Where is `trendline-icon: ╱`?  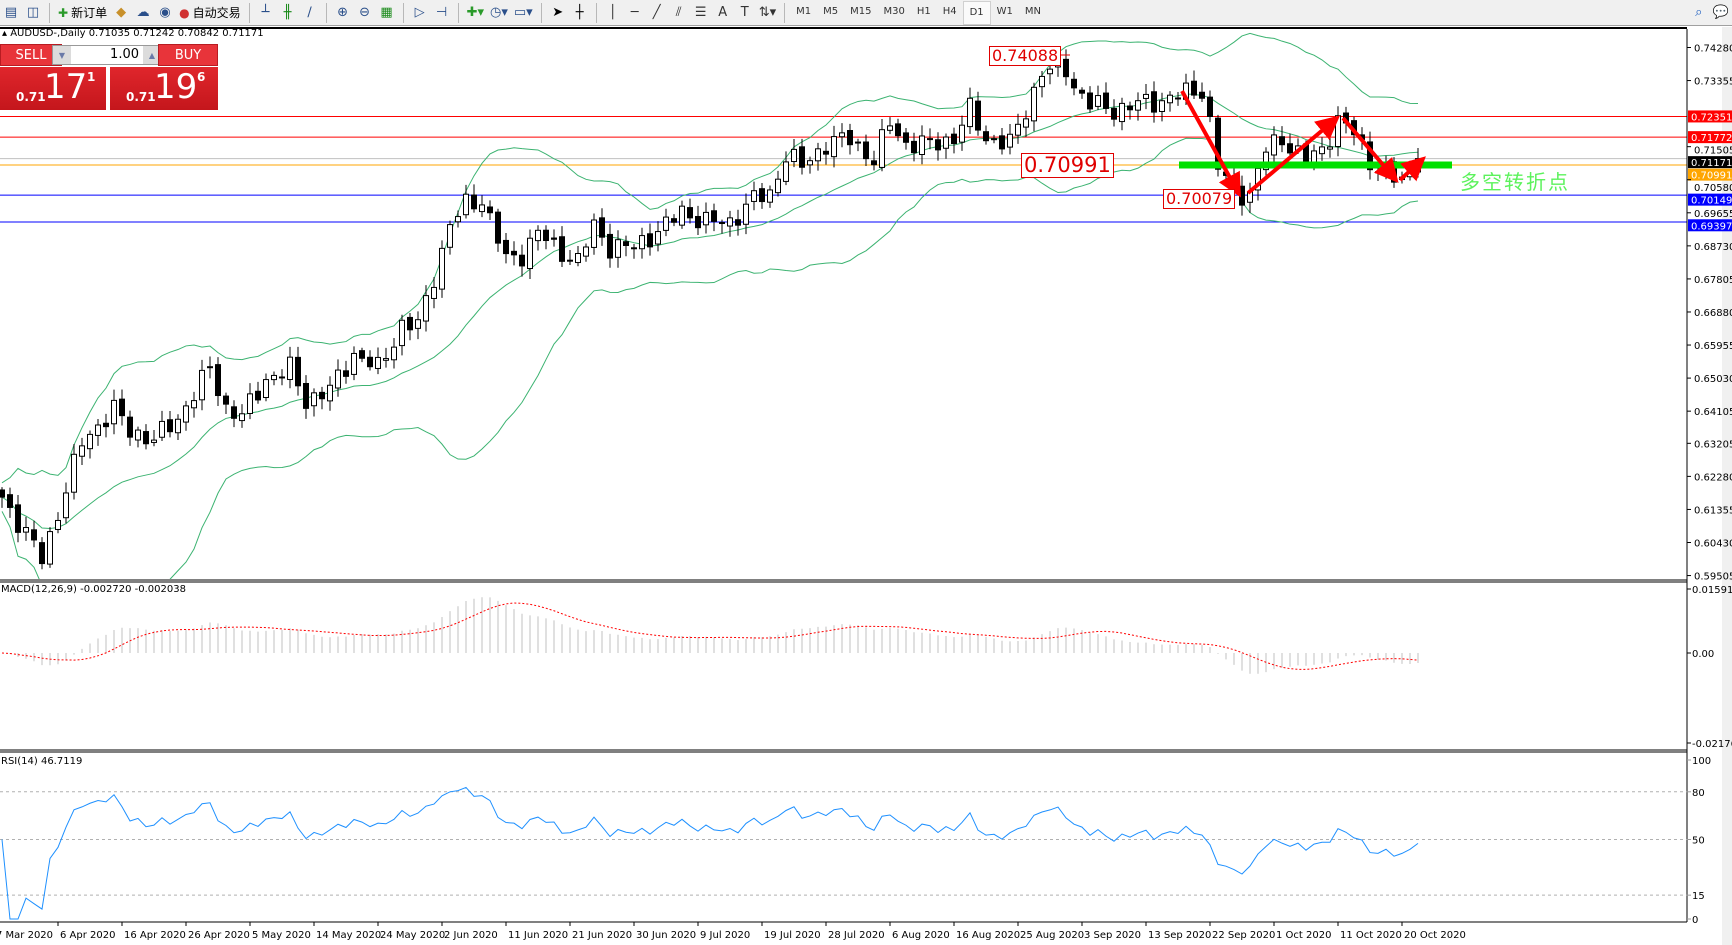
trendline-icon: ╱ is located at coordinates (656, 12).